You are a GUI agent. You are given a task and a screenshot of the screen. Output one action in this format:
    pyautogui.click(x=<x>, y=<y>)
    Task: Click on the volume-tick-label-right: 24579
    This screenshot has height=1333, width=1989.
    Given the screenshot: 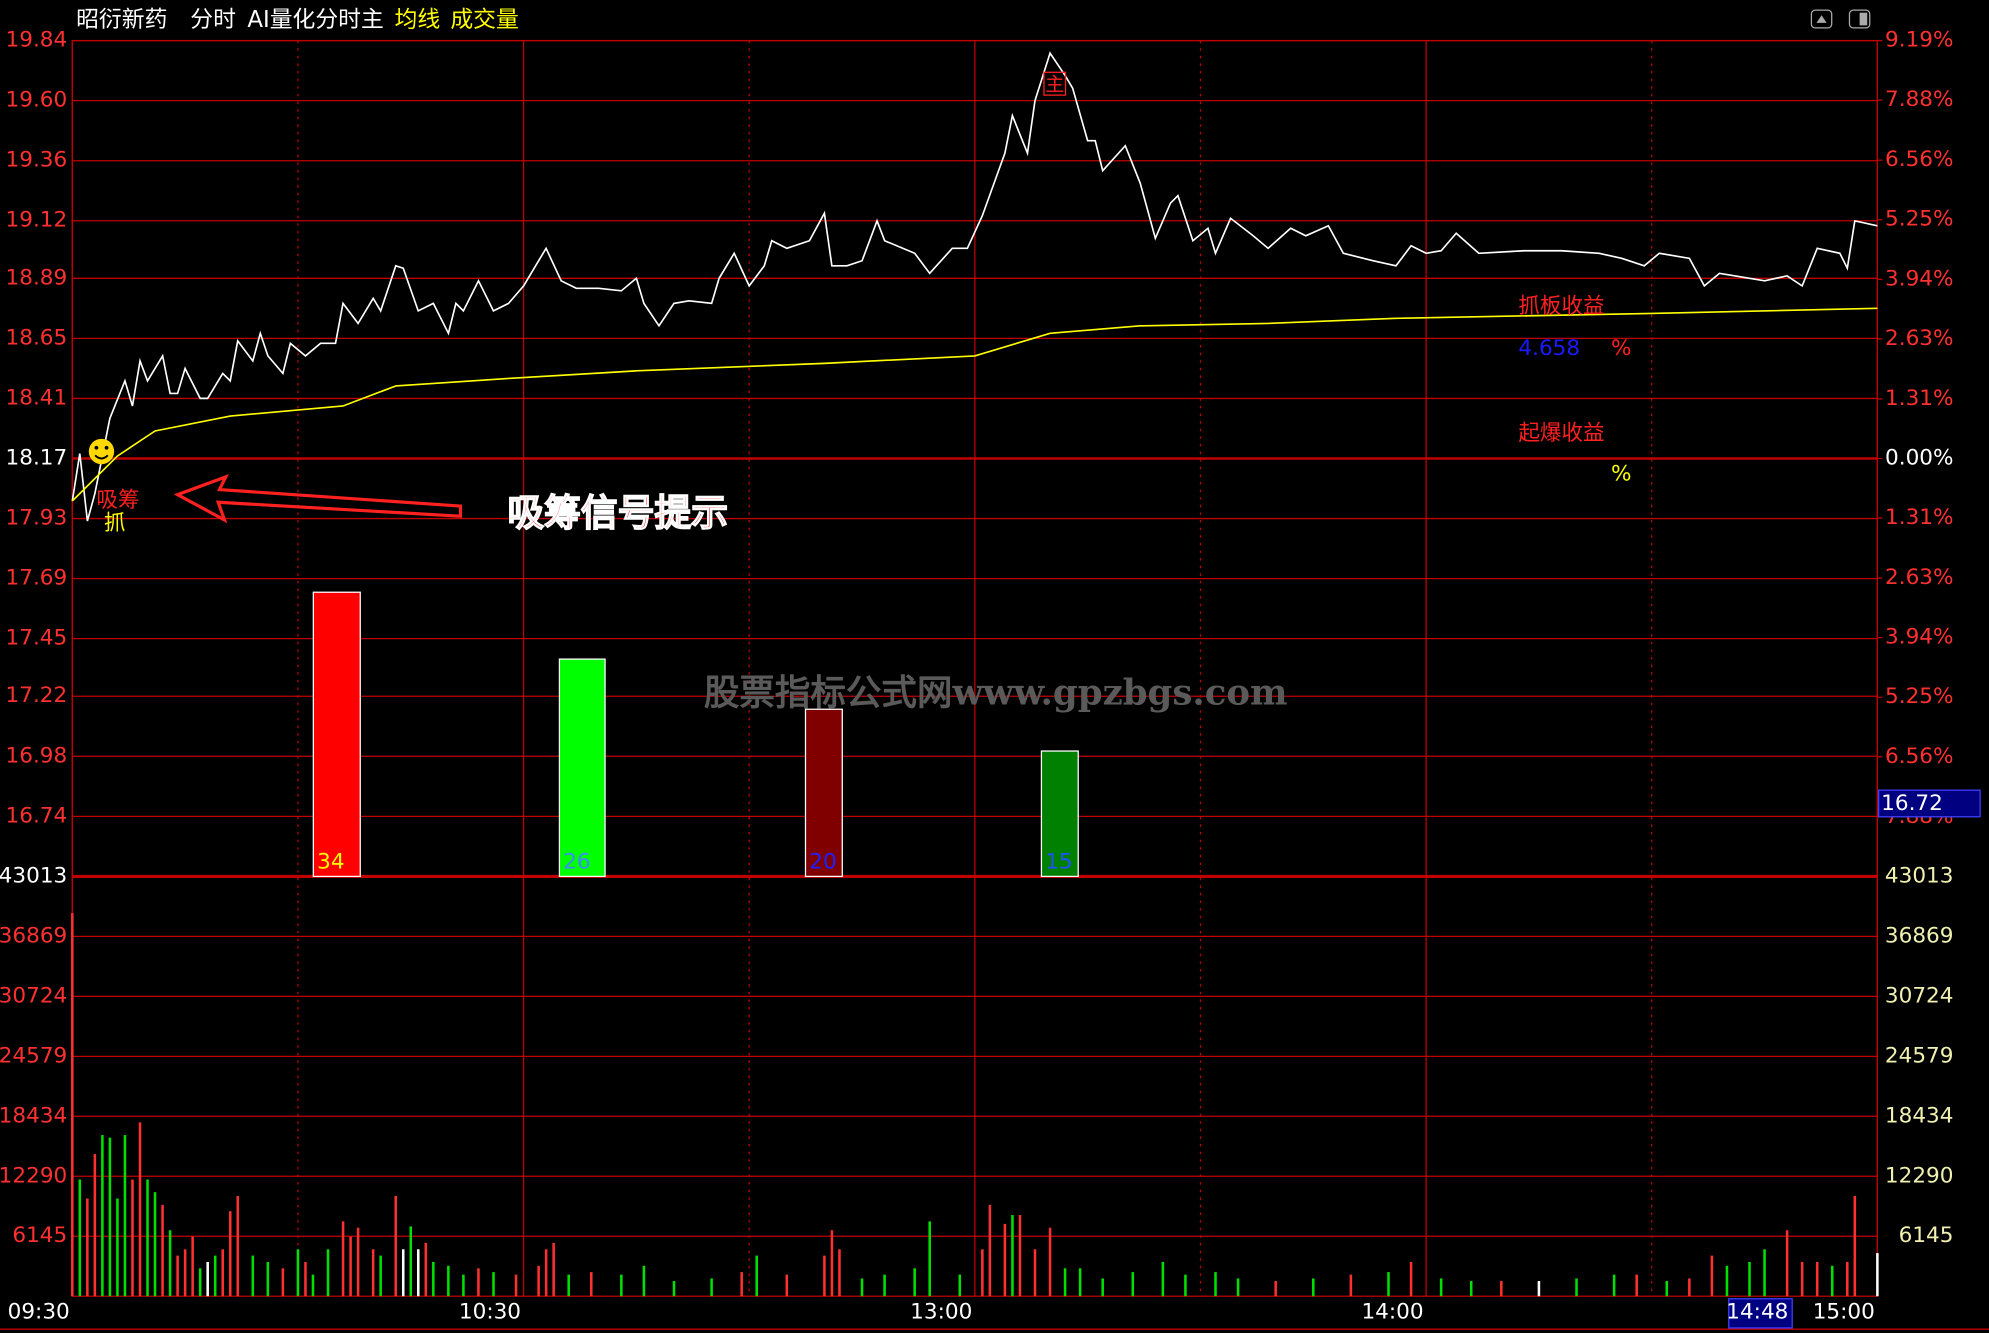 What is the action you would take?
    pyautogui.click(x=1919, y=1055)
    